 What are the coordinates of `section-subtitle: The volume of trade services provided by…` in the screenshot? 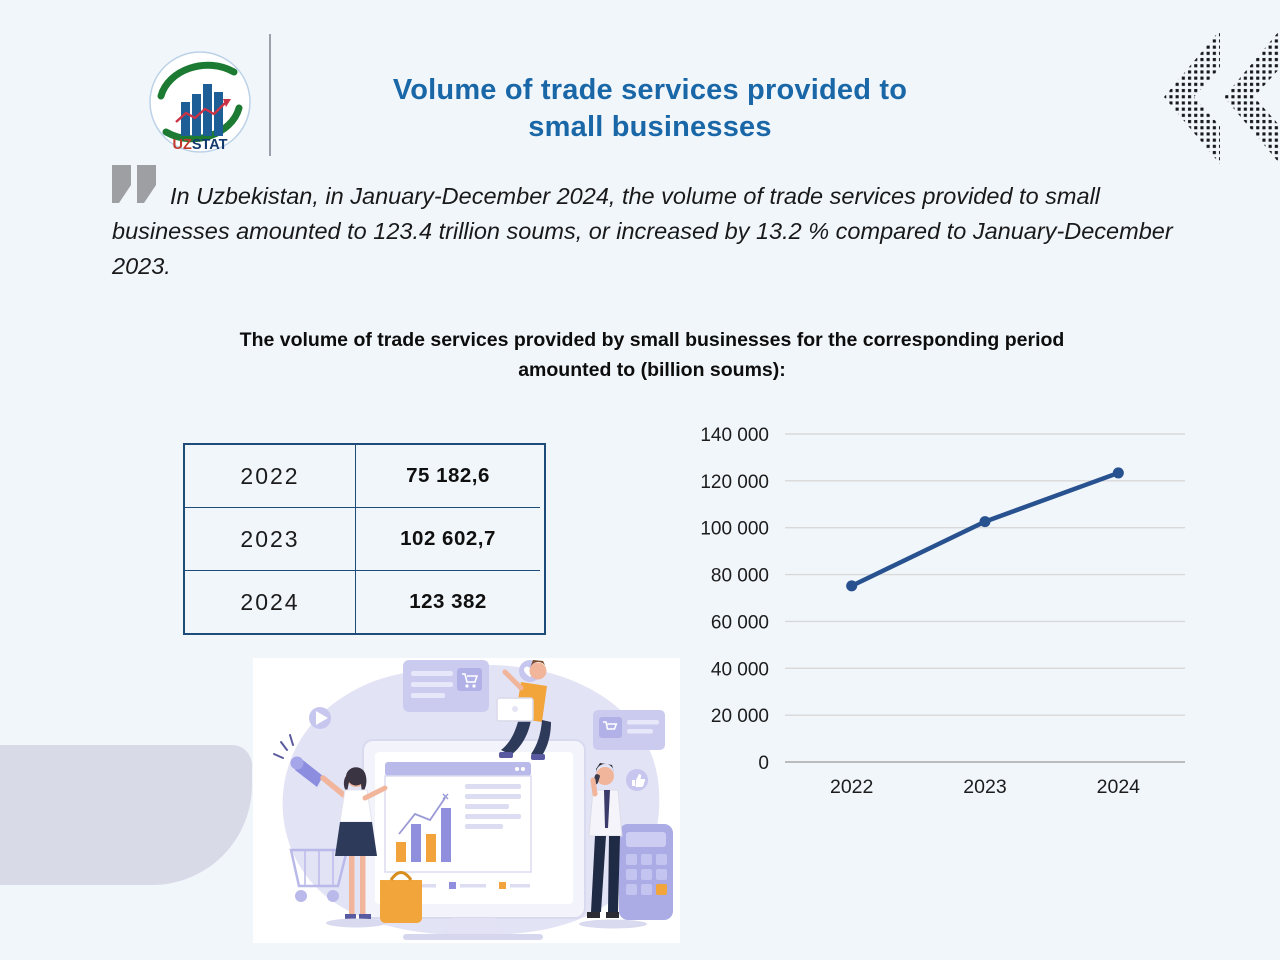 It's located at (652, 355).